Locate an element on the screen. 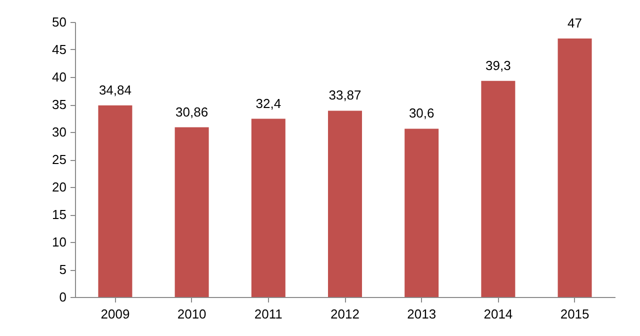 The height and width of the screenshot is (336, 640). y-tick-label: 15 is located at coordinates (59, 214).